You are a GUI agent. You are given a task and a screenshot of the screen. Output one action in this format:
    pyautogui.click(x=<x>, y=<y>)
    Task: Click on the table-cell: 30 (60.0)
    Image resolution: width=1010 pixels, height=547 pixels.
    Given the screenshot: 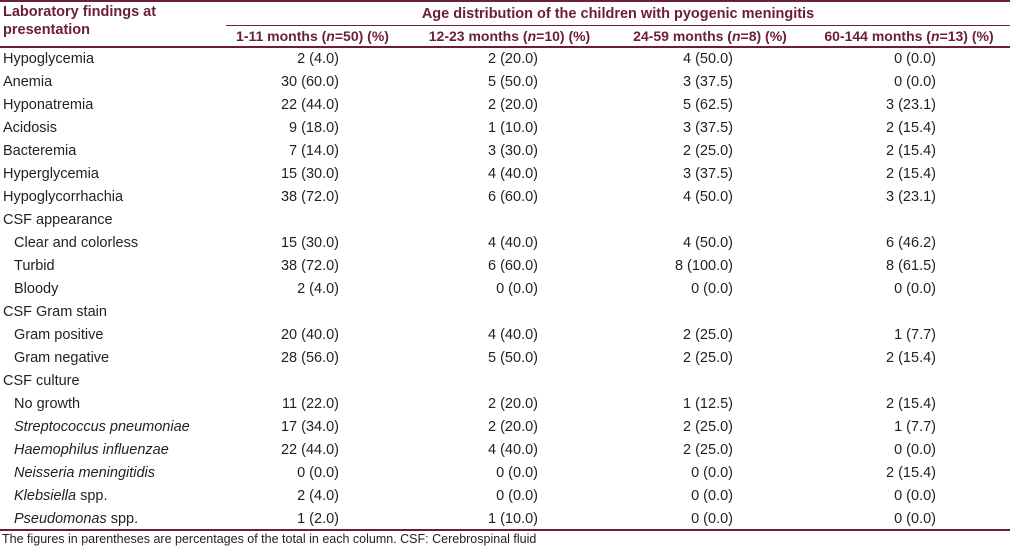 What is the action you would take?
    pyautogui.click(x=309, y=82)
    